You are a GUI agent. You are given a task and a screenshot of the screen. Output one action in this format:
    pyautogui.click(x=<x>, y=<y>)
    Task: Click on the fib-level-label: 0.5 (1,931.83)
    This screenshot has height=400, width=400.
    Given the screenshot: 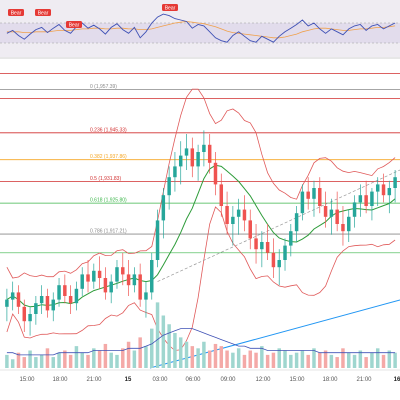 What is the action you would take?
    pyautogui.click(x=105, y=179)
    